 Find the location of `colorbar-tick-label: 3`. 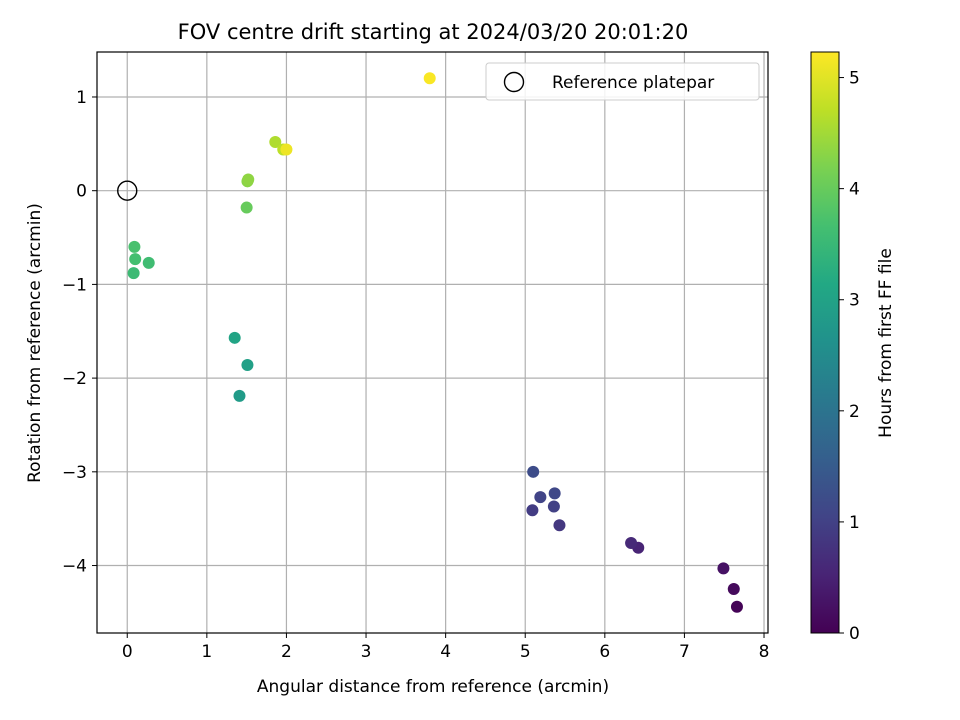

colorbar-tick-label: 3 is located at coordinates (854, 301).